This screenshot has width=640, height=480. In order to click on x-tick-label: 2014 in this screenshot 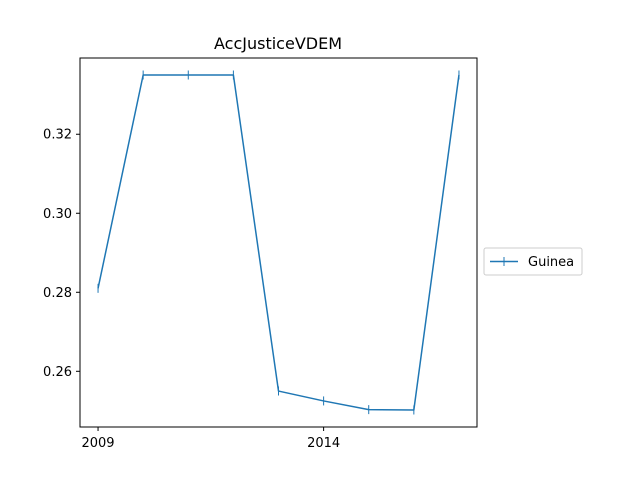, I will do `click(323, 443)`.